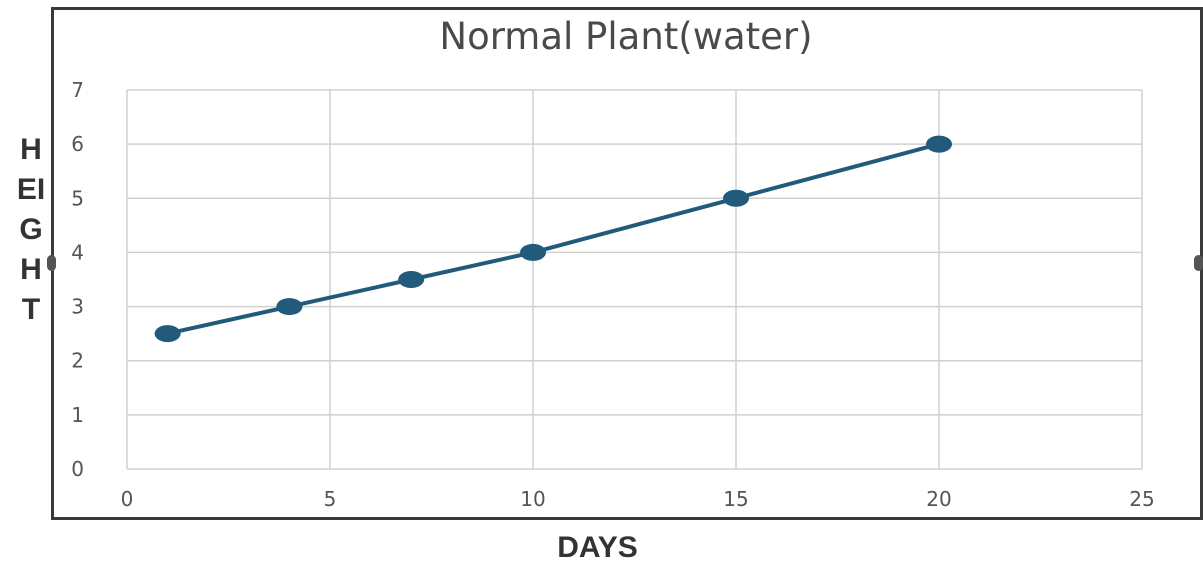  I want to click on y-tick-label: 3, so click(77, 307).